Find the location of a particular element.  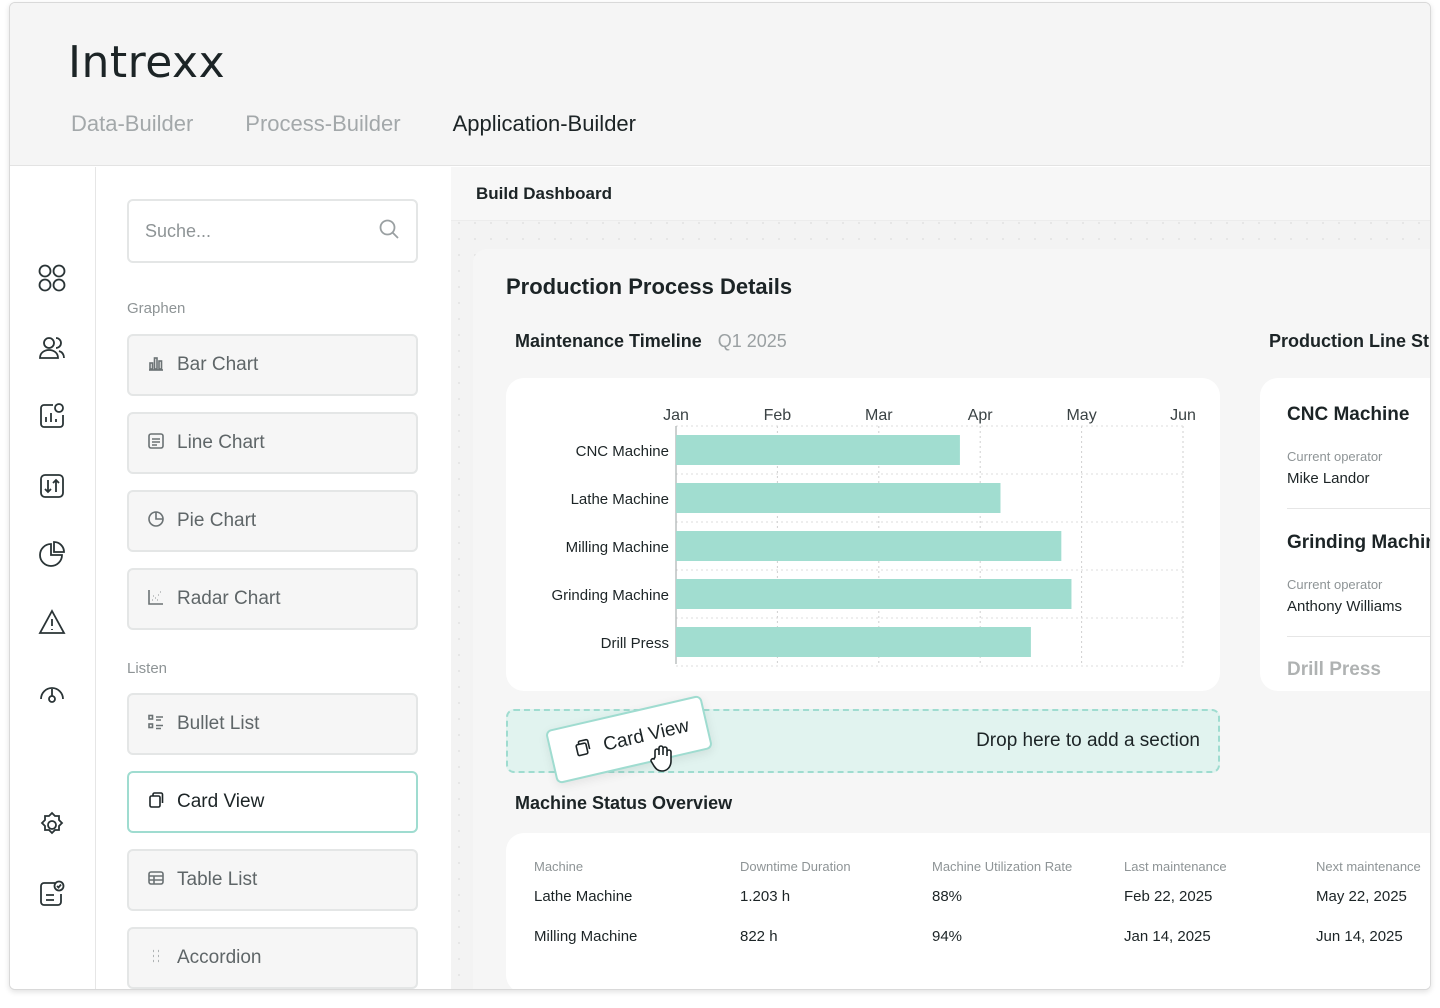

tab-data-builder: Data-Builder is located at coordinates (132, 123).